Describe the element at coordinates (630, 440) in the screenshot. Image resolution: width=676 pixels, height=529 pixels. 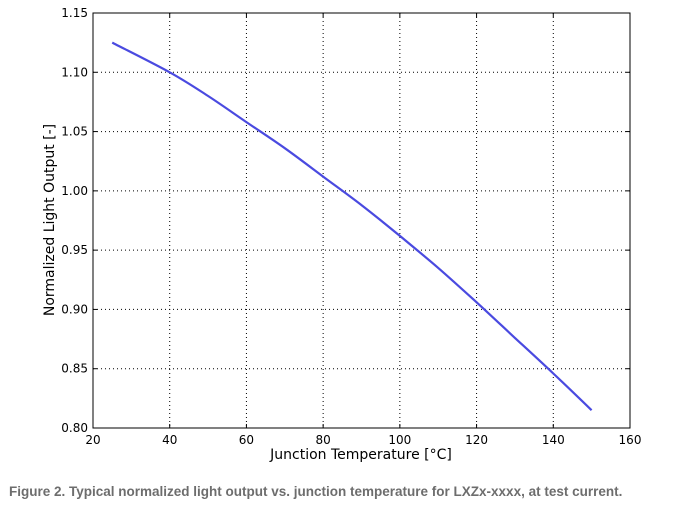
I see `x-tick-label: 160` at that location.